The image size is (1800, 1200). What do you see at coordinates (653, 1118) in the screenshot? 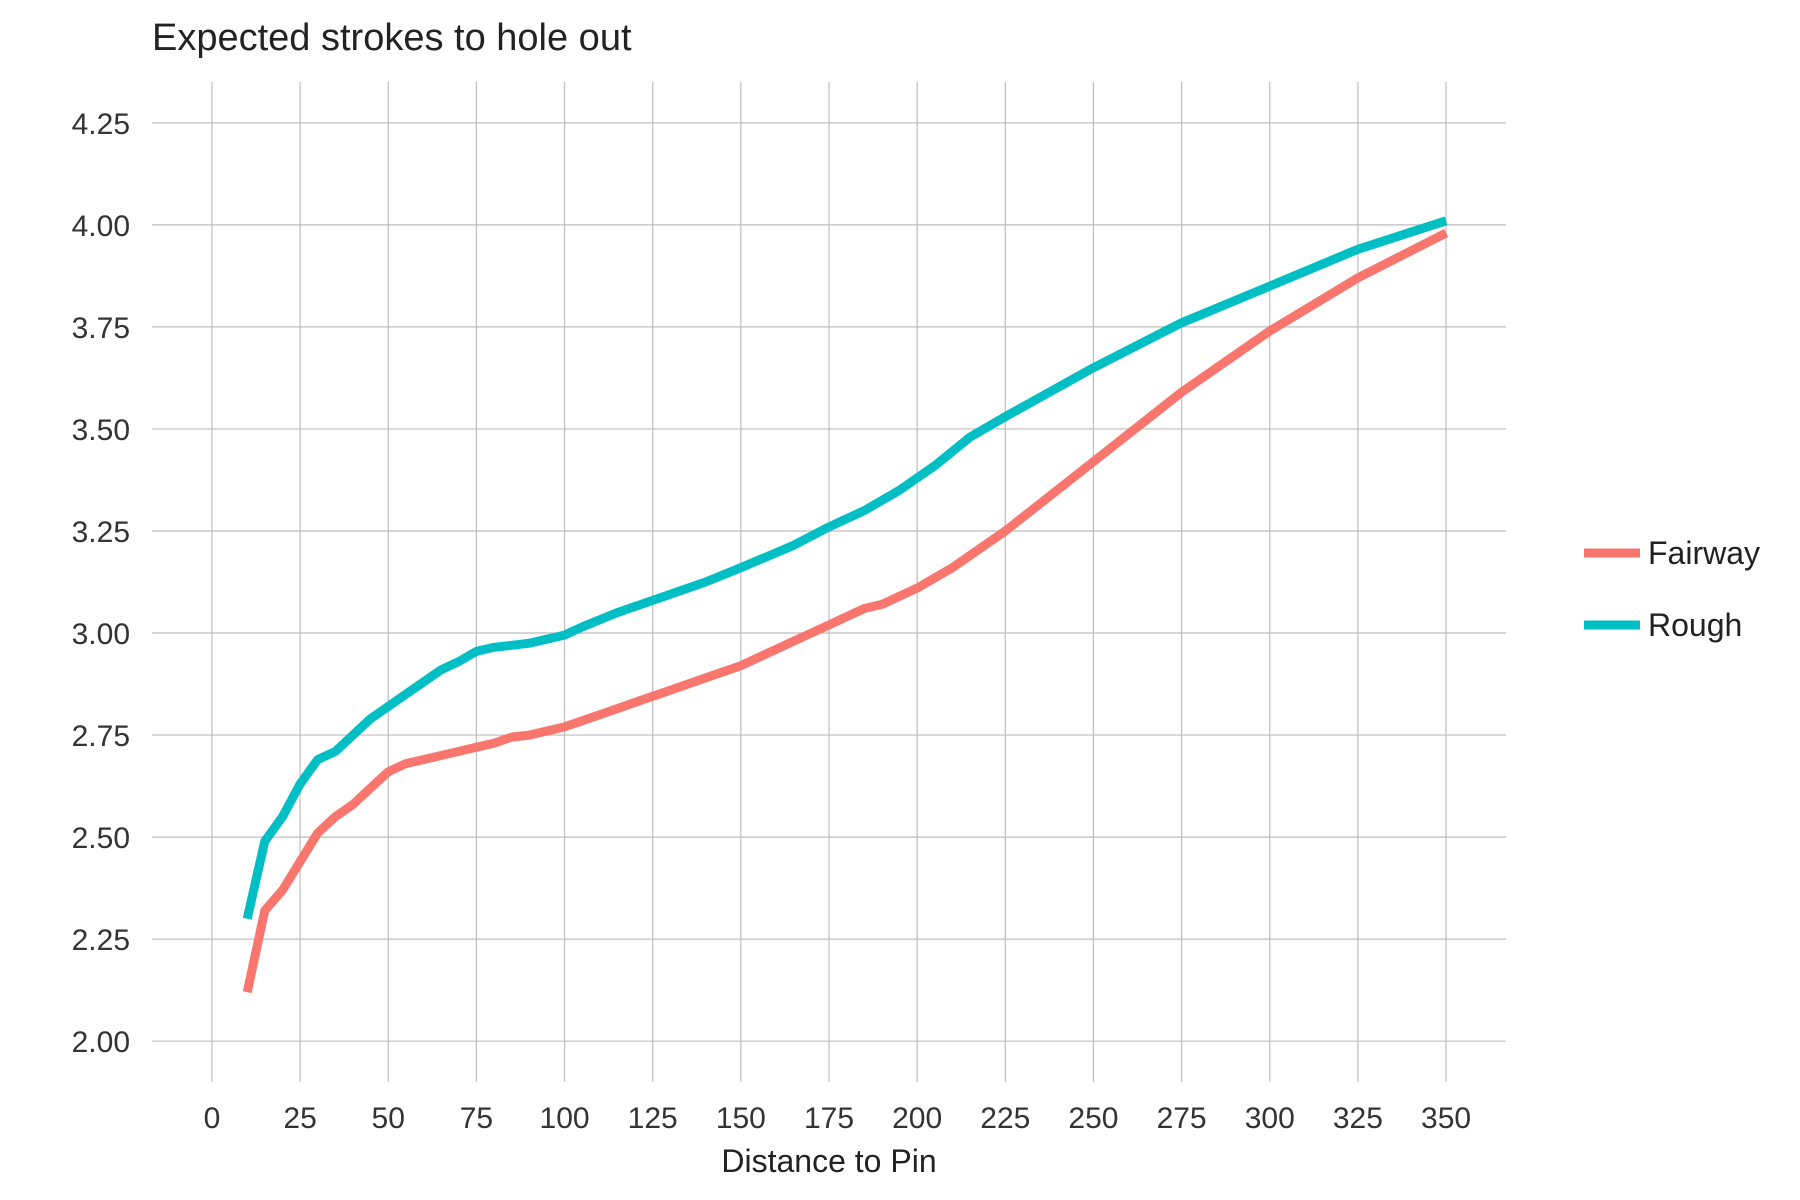
I see `x-tick-label: 125` at bounding box center [653, 1118].